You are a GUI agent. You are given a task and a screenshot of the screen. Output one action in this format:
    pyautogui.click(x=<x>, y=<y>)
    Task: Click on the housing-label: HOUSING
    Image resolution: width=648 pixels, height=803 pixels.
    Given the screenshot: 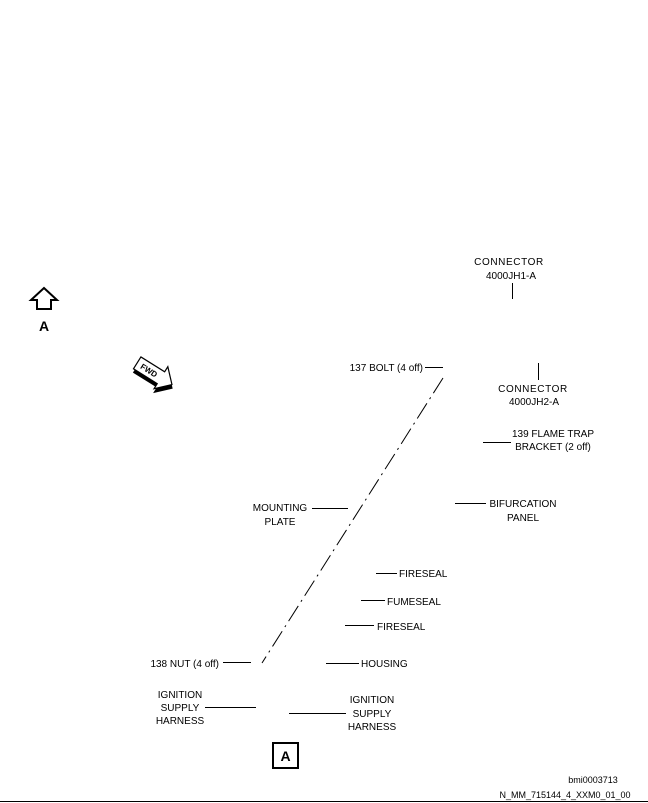 What is the action you would take?
    pyautogui.click(x=384, y=664)
    